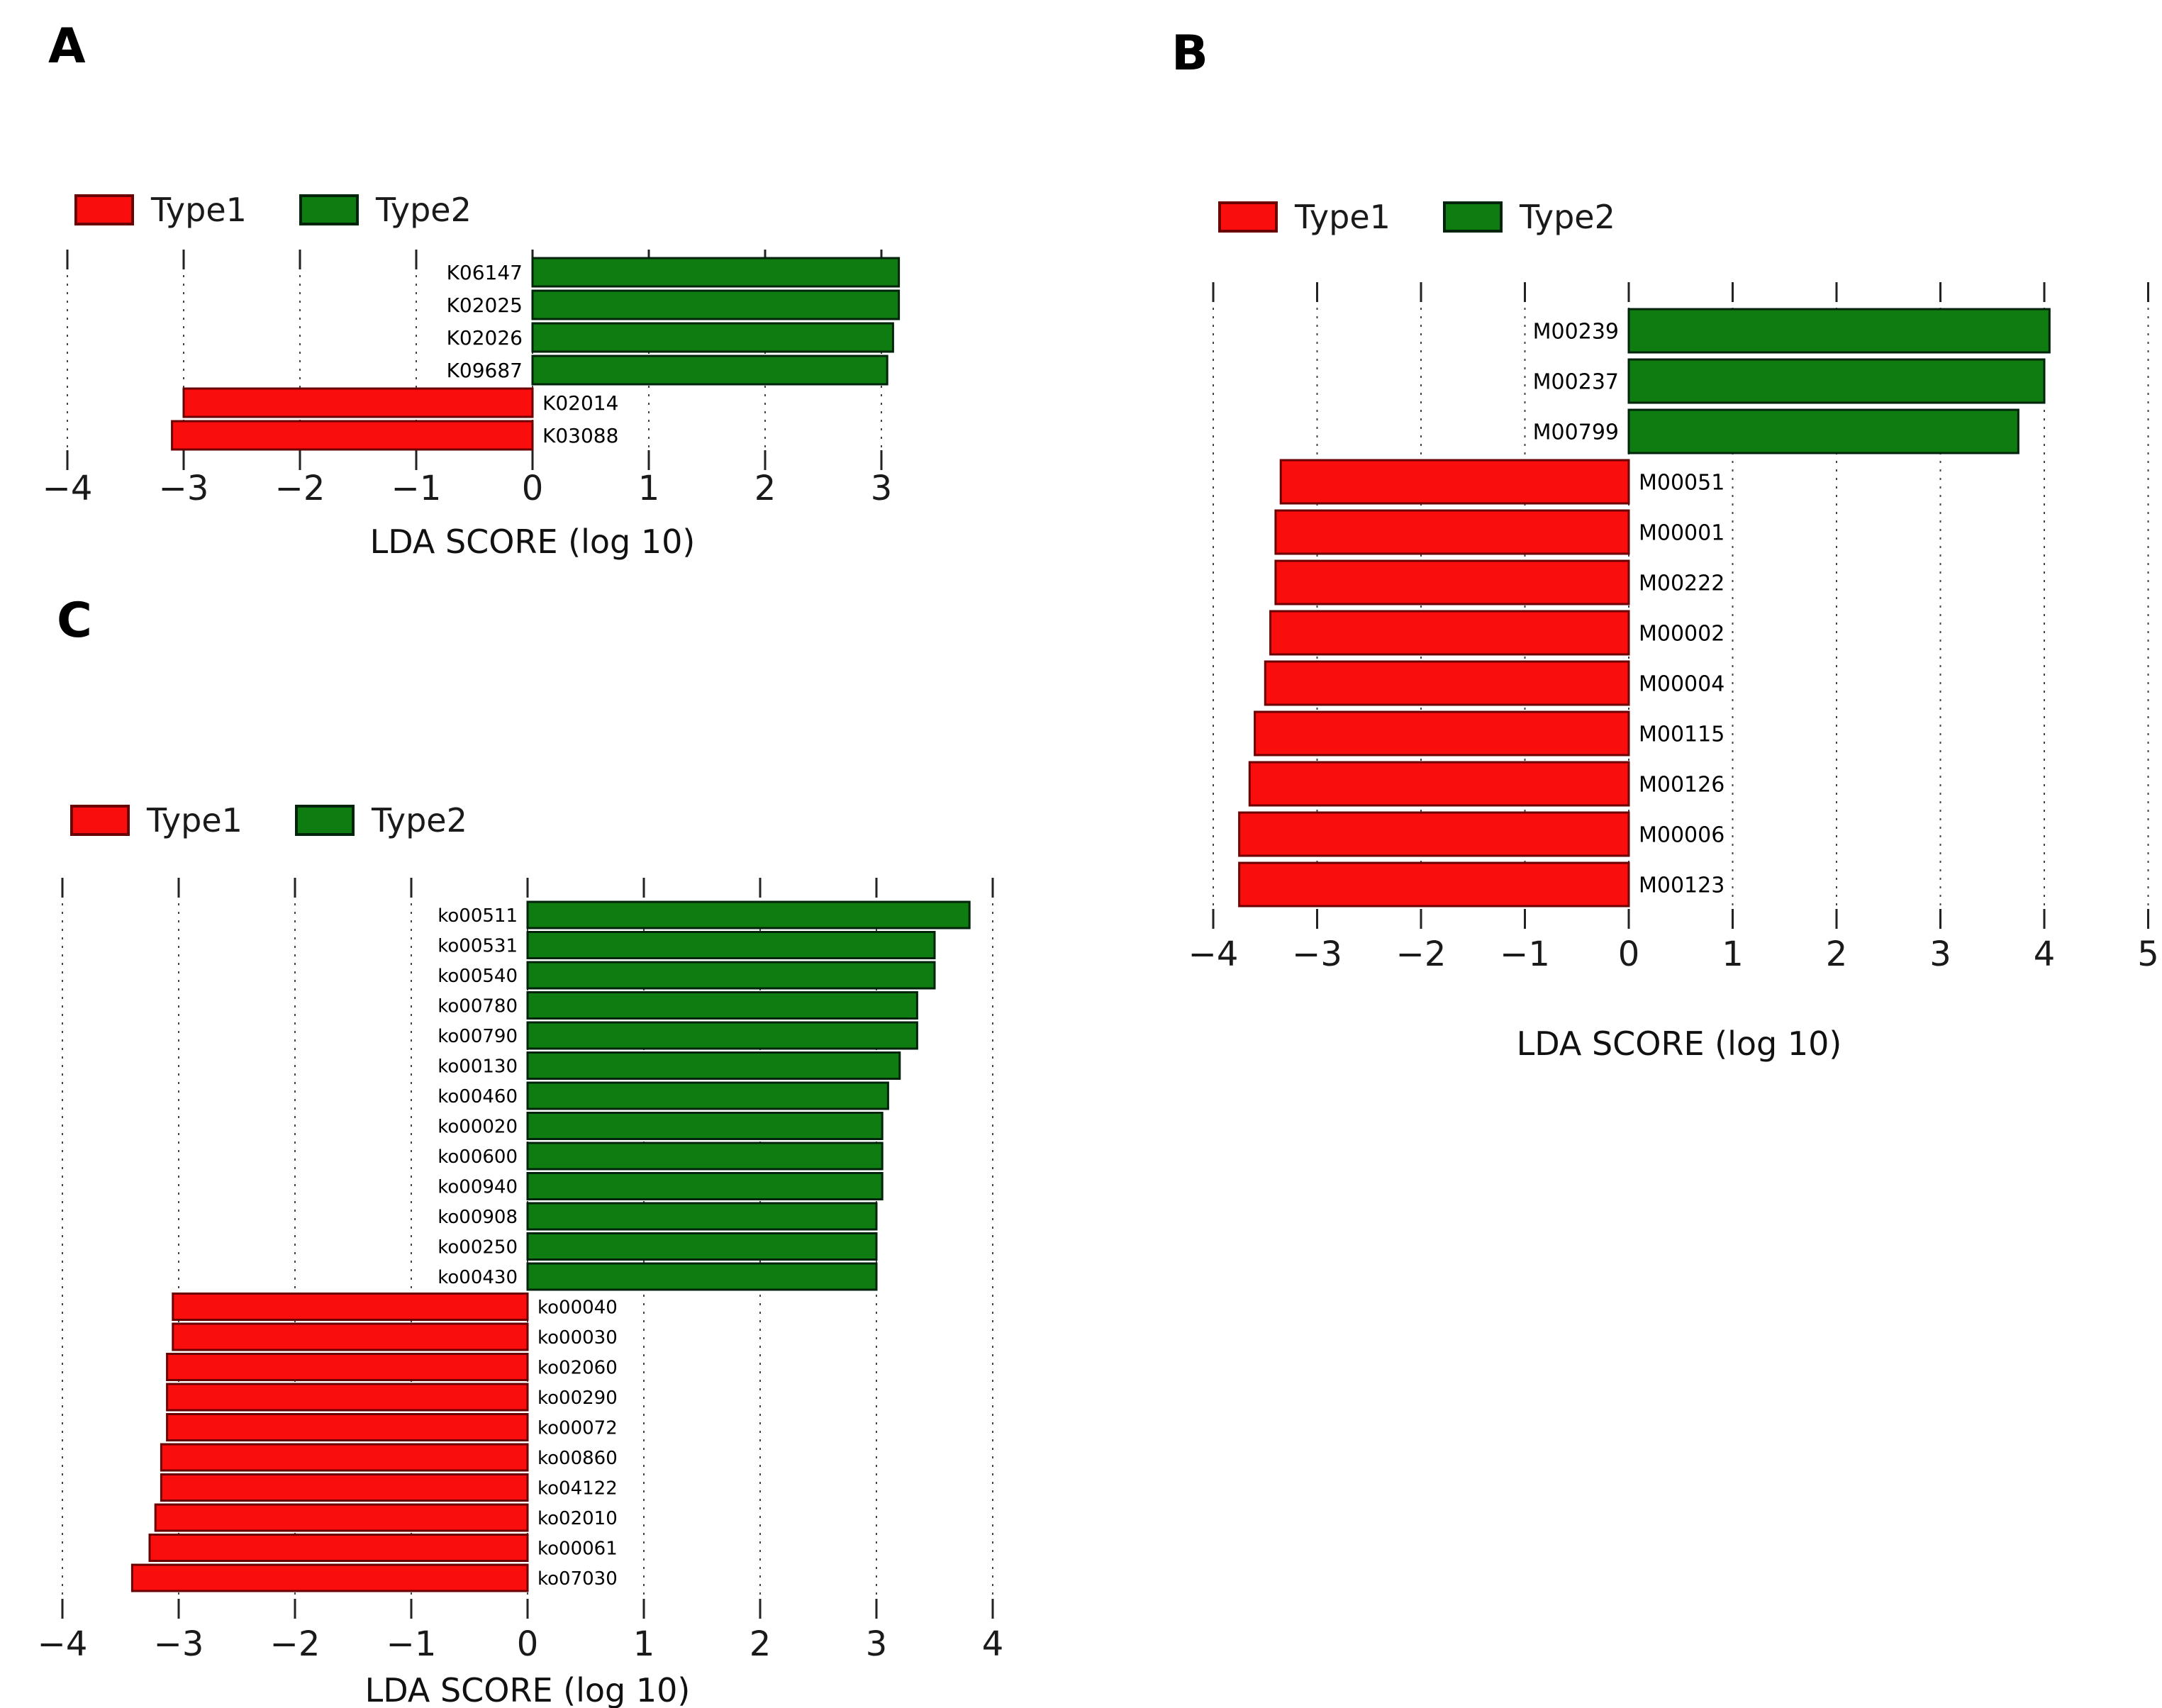 This screenshot has width=2162, height=1708. I want to click on bar-label: M00001, so click(1682, 533).